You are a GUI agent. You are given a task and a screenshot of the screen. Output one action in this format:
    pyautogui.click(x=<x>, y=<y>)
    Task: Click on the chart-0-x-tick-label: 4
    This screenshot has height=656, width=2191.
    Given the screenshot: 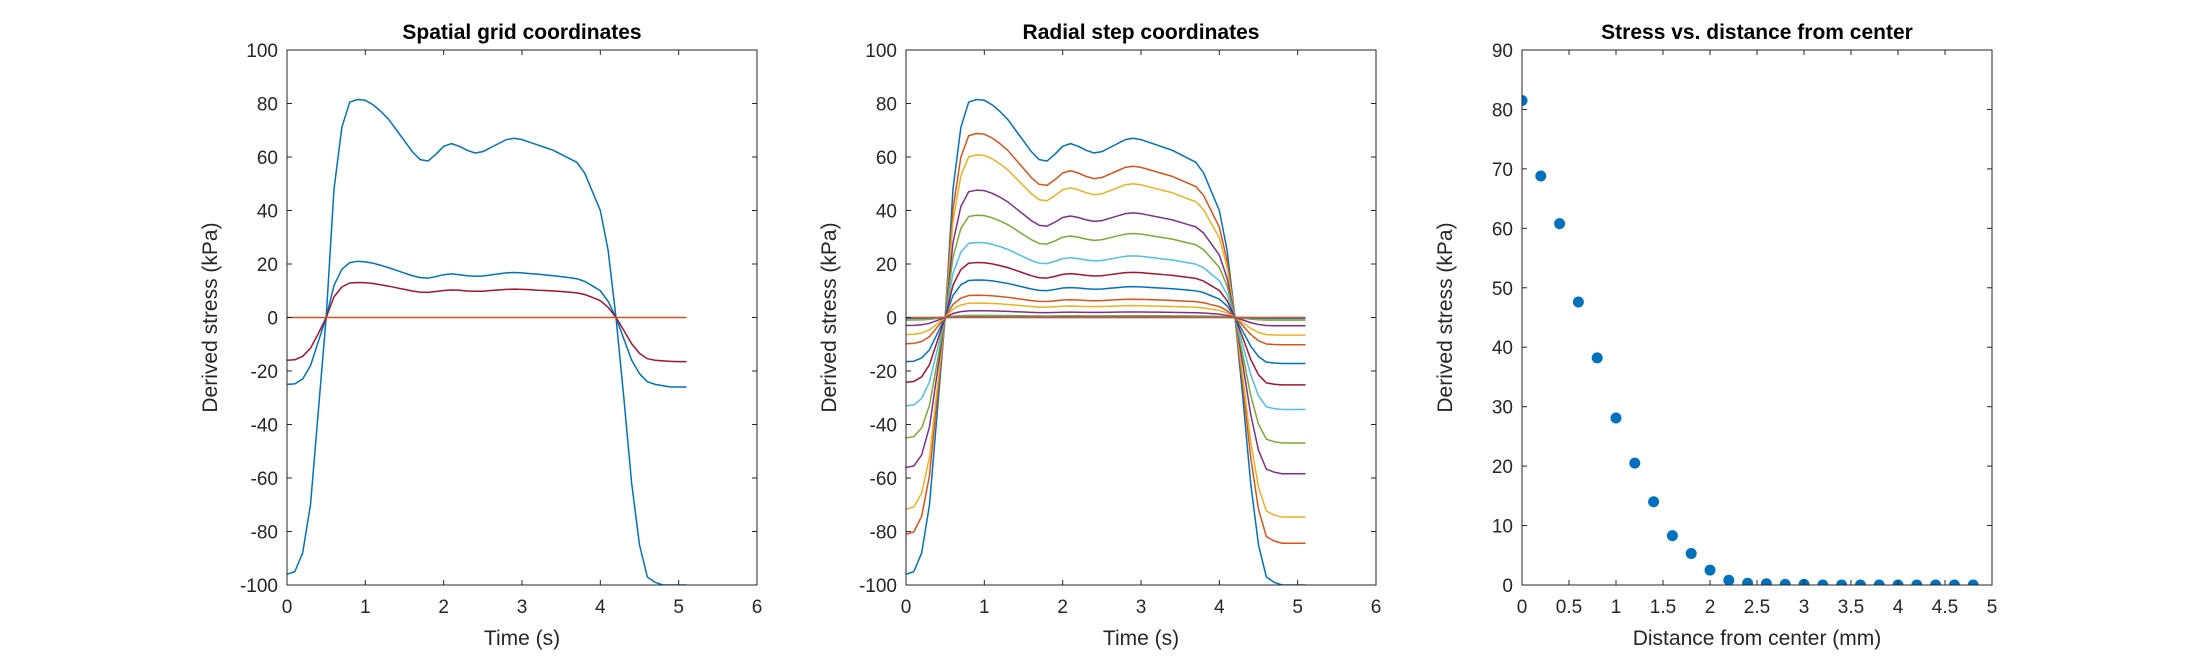 What is the action you would take?
    pyautogui.click(x=600, y=607)
    